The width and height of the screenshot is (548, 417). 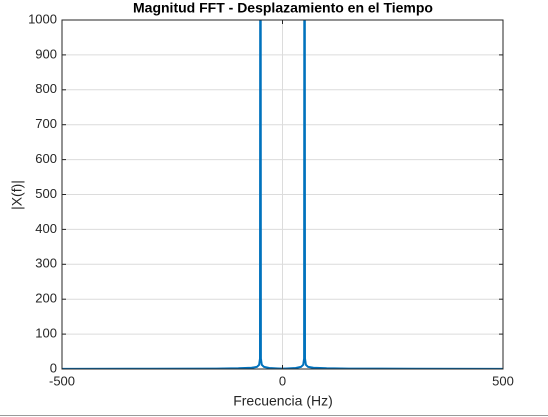 What do you see at coordinates (46, 193) in the screenshot?
I see `y-tick-label: 500` at bounding box center [46, 193].